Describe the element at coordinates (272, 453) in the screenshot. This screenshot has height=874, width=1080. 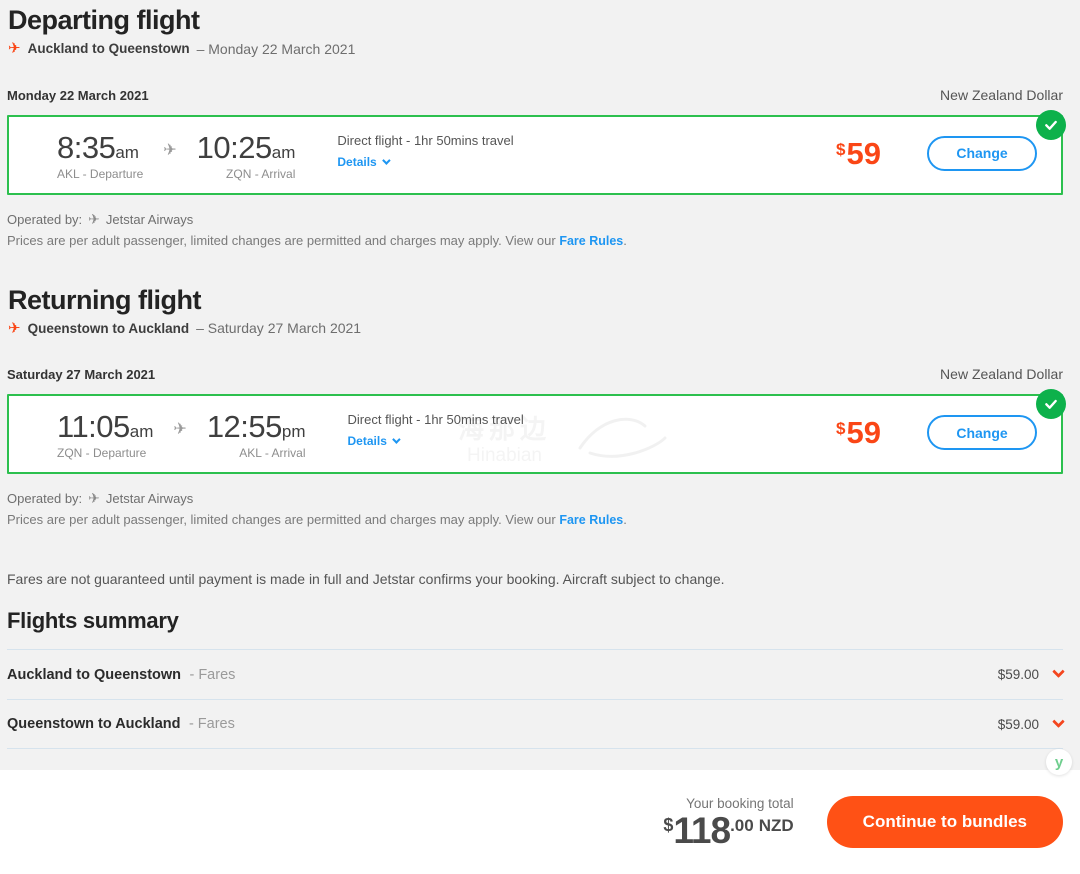
I see `arrival-station: AKL - Arrival` at that location.